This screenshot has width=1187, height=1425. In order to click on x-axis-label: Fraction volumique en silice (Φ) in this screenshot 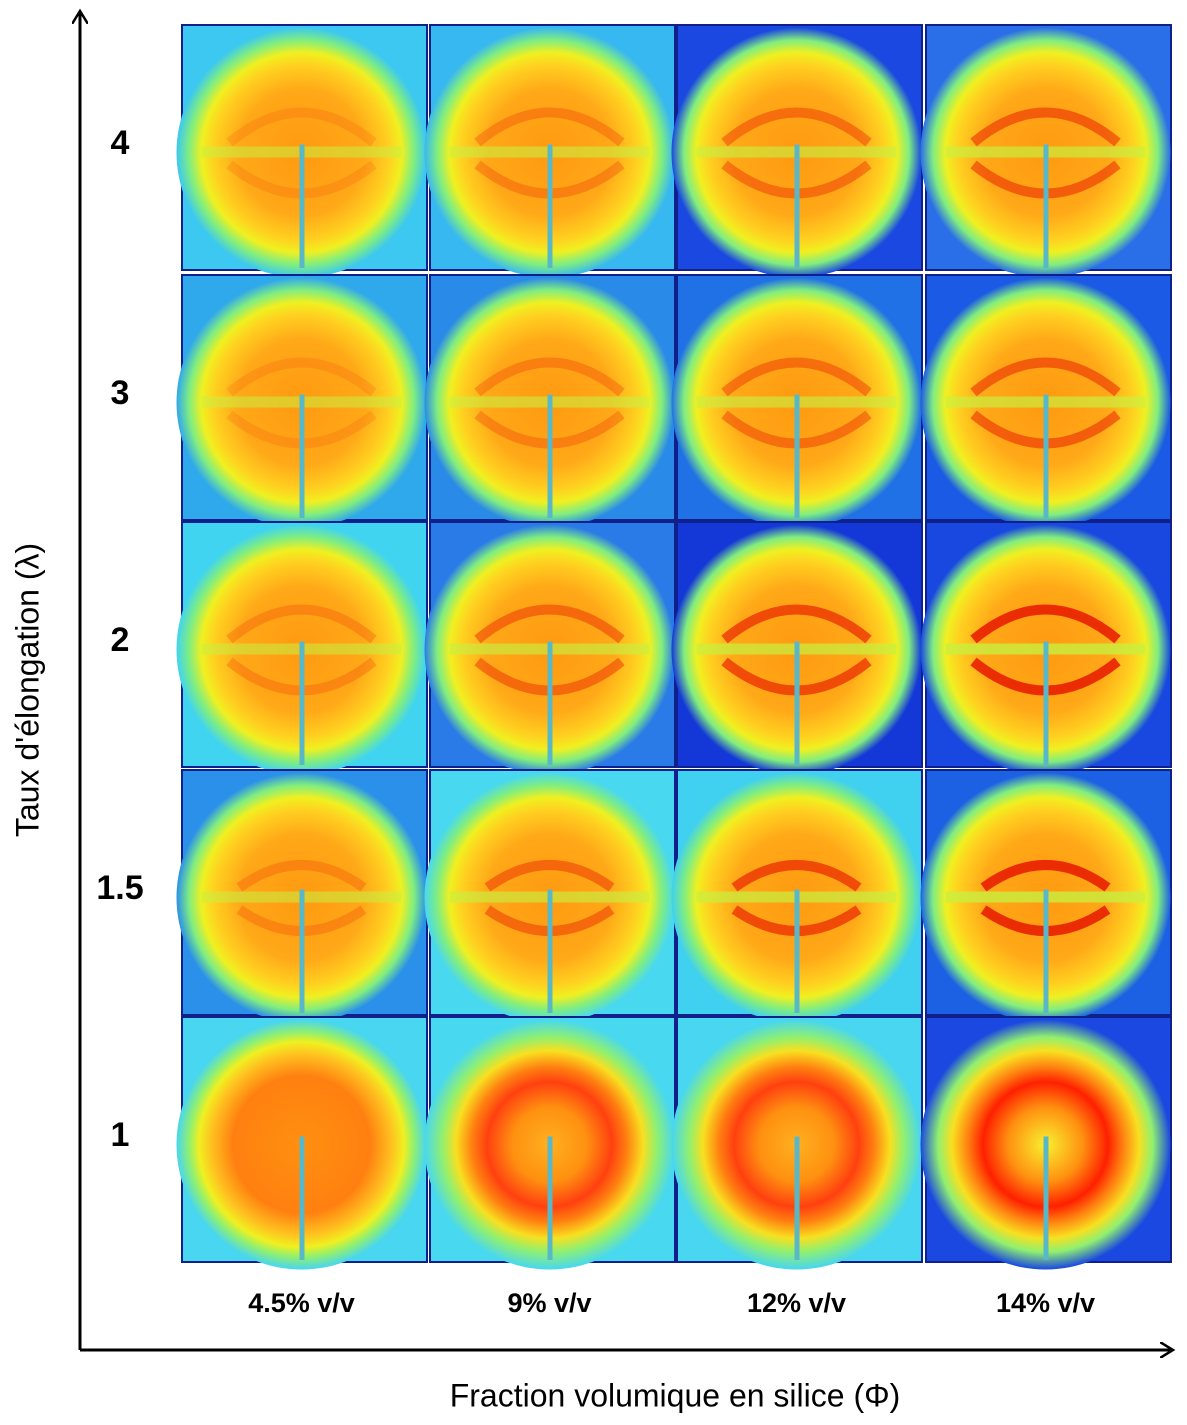, I will do `click(675, 1395)`.